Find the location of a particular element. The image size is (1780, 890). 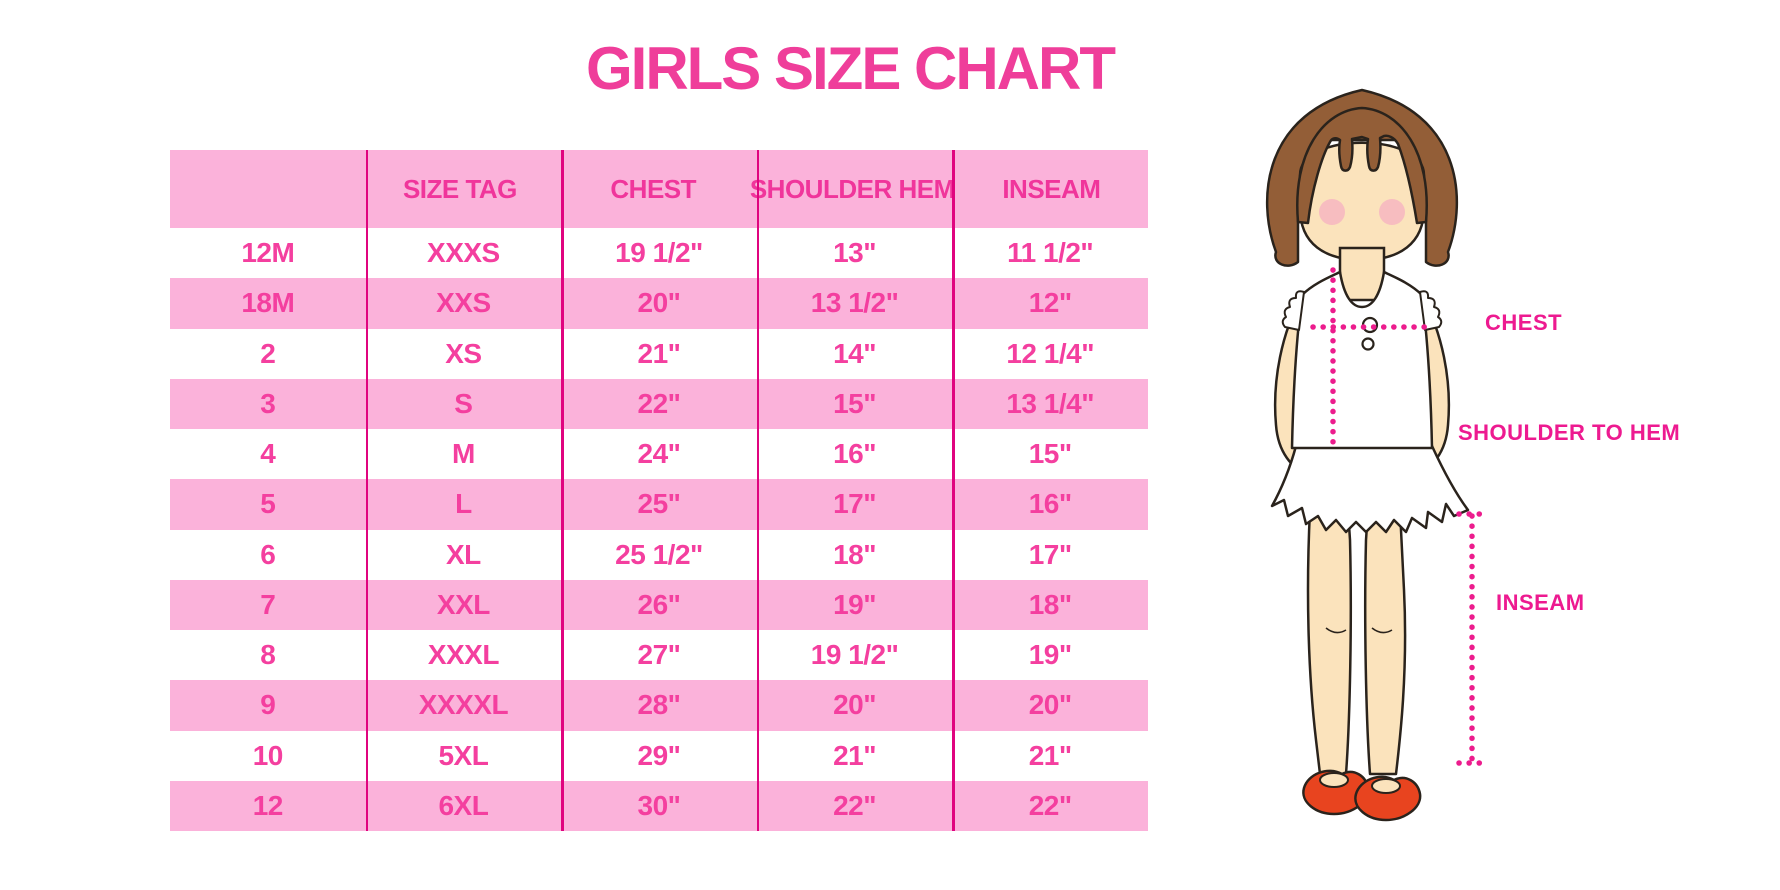

table-cell: 13 1/4" is located at coordinates (1050, 403).